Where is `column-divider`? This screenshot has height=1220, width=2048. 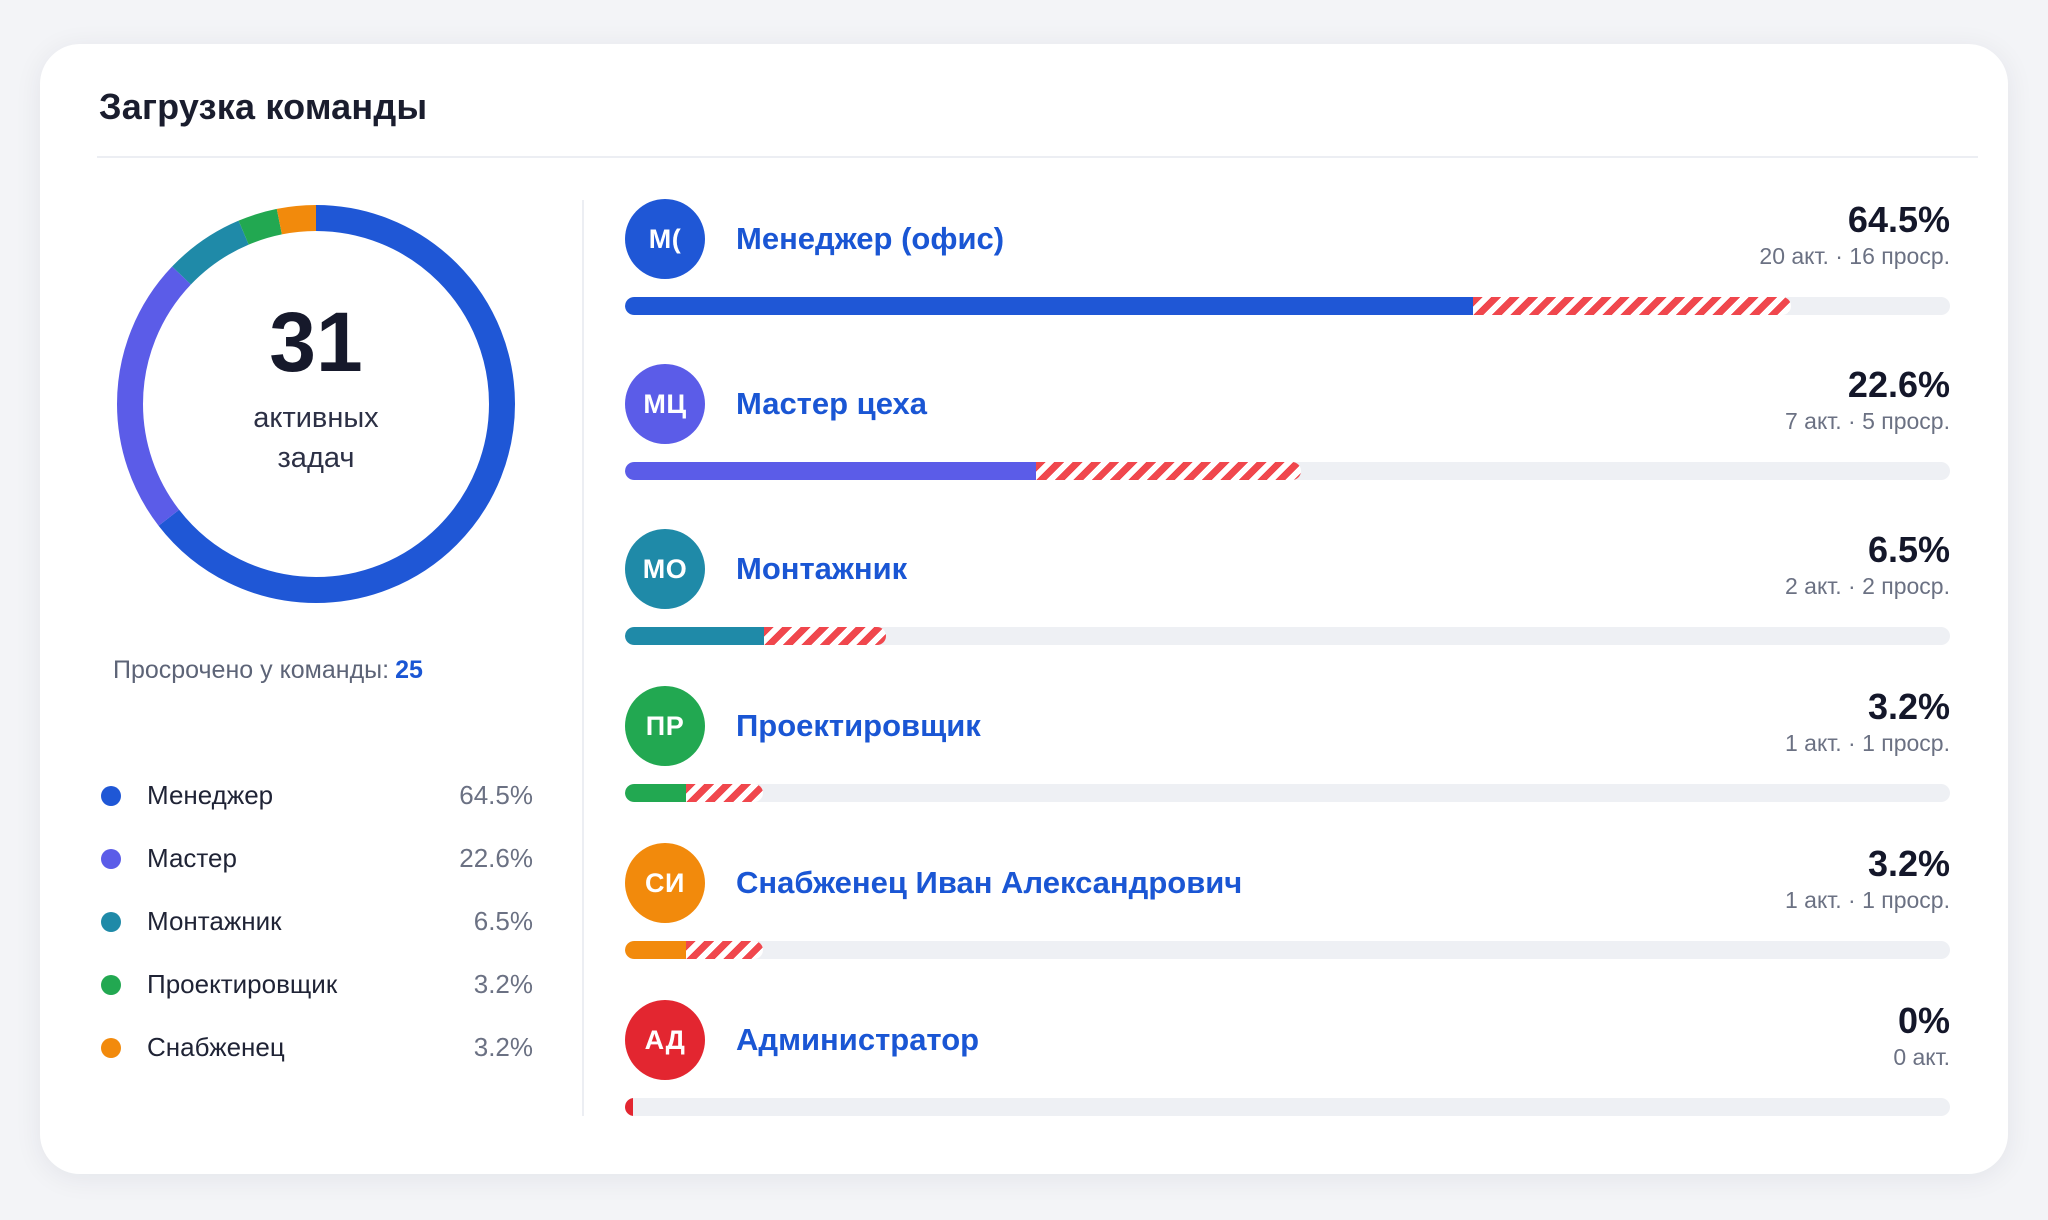 column-divider is located at coordinates (583, 658).